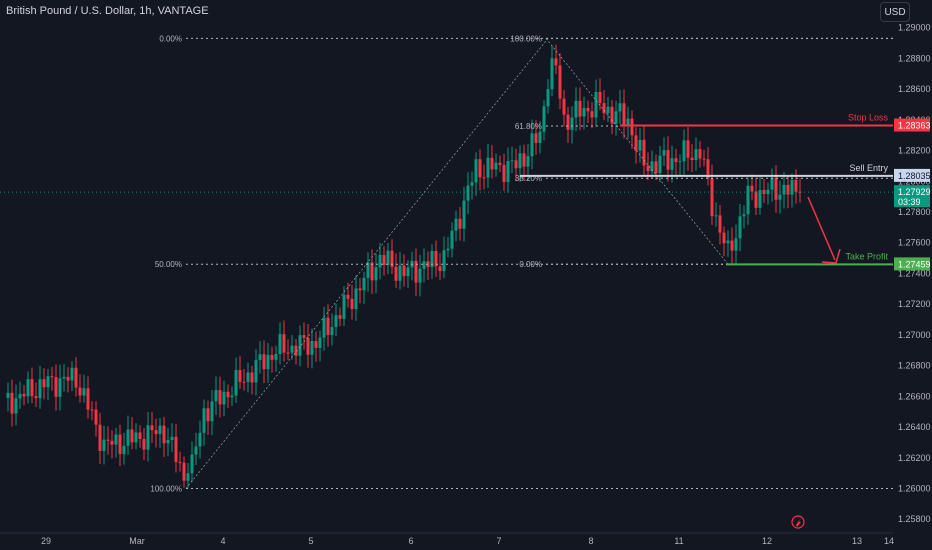 Image resolution: width=932 pixels, height=550 pixels. I want to click on price-axis-bg, so click(912, 275).